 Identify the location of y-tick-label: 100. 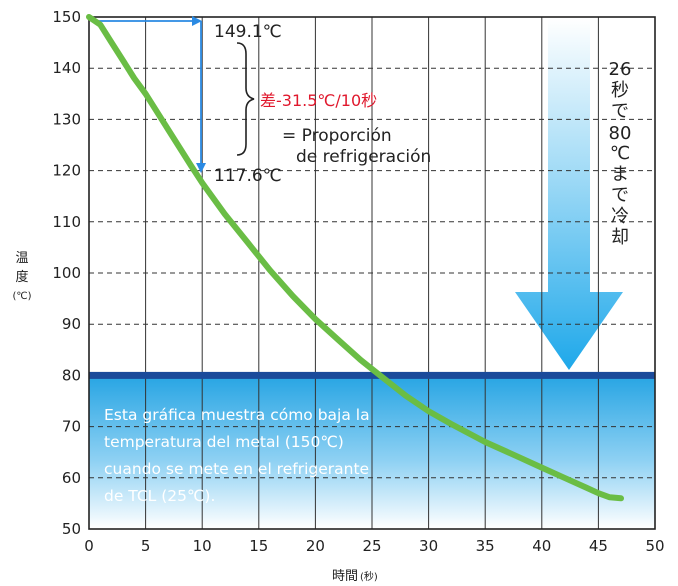
(66, 273).